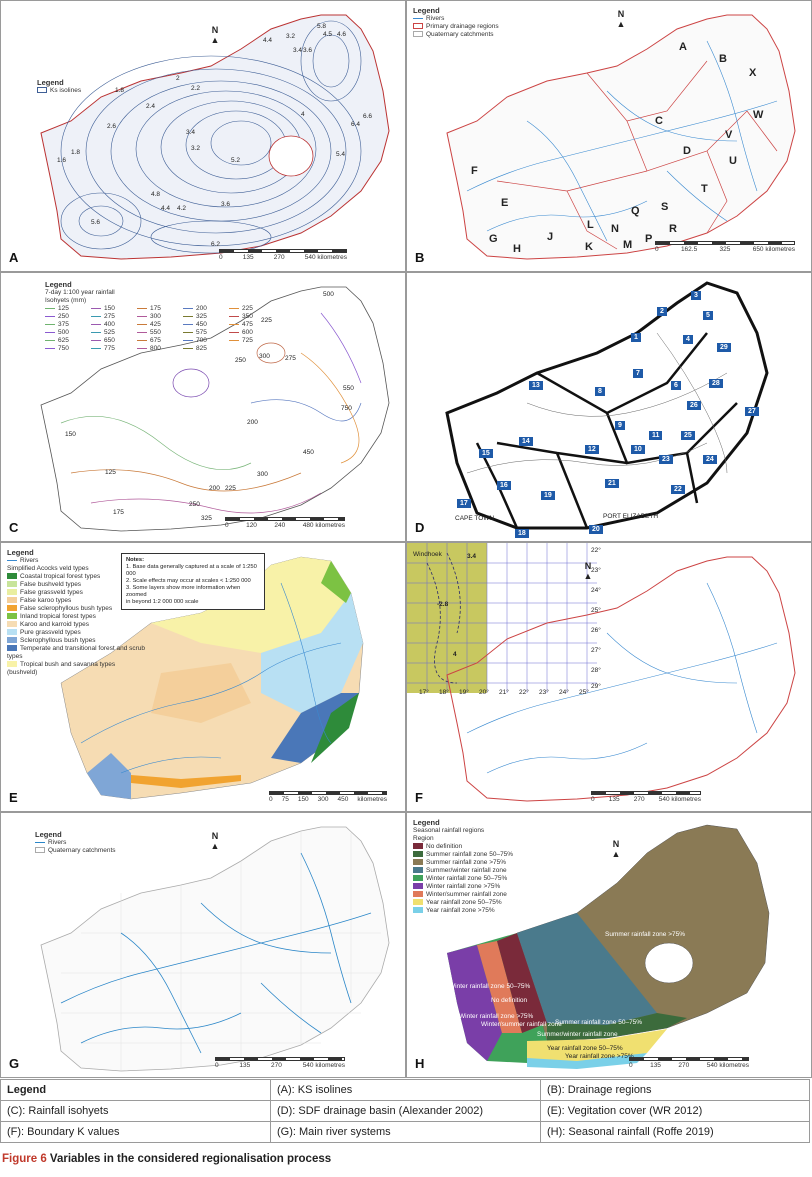 This screenshot has height=1177, width=812. Describe the element at coordinates (77, 601) in the screenshot. I see `veld-legend-item: False karoo types` at that location.